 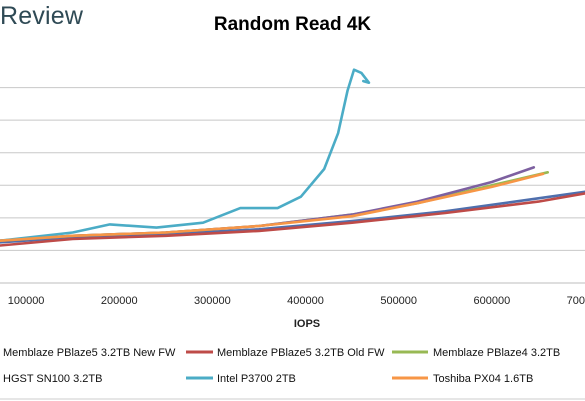 What do you see at coordinates (305, 301) in the screenshot?
I see `x-tick-label: 400000` at bounding box center [305, 301].